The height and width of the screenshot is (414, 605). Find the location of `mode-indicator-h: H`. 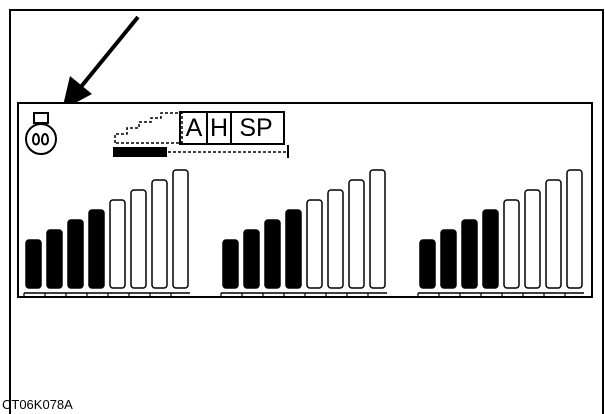

mode-indicator-h: H is located at coordinates (218, 128).